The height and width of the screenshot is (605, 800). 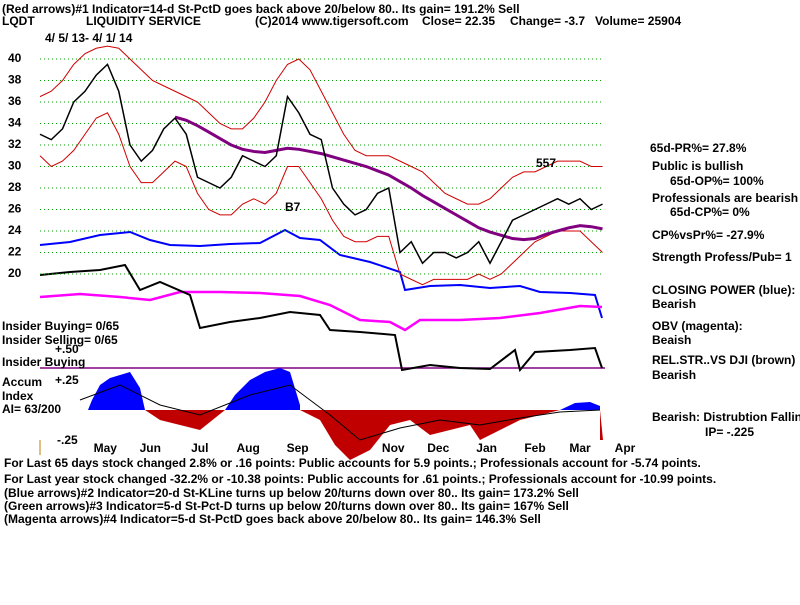 What do you see at coordinates (388, 178) in the screenshot?
I see `series-line` at bounding box center [388, 178].